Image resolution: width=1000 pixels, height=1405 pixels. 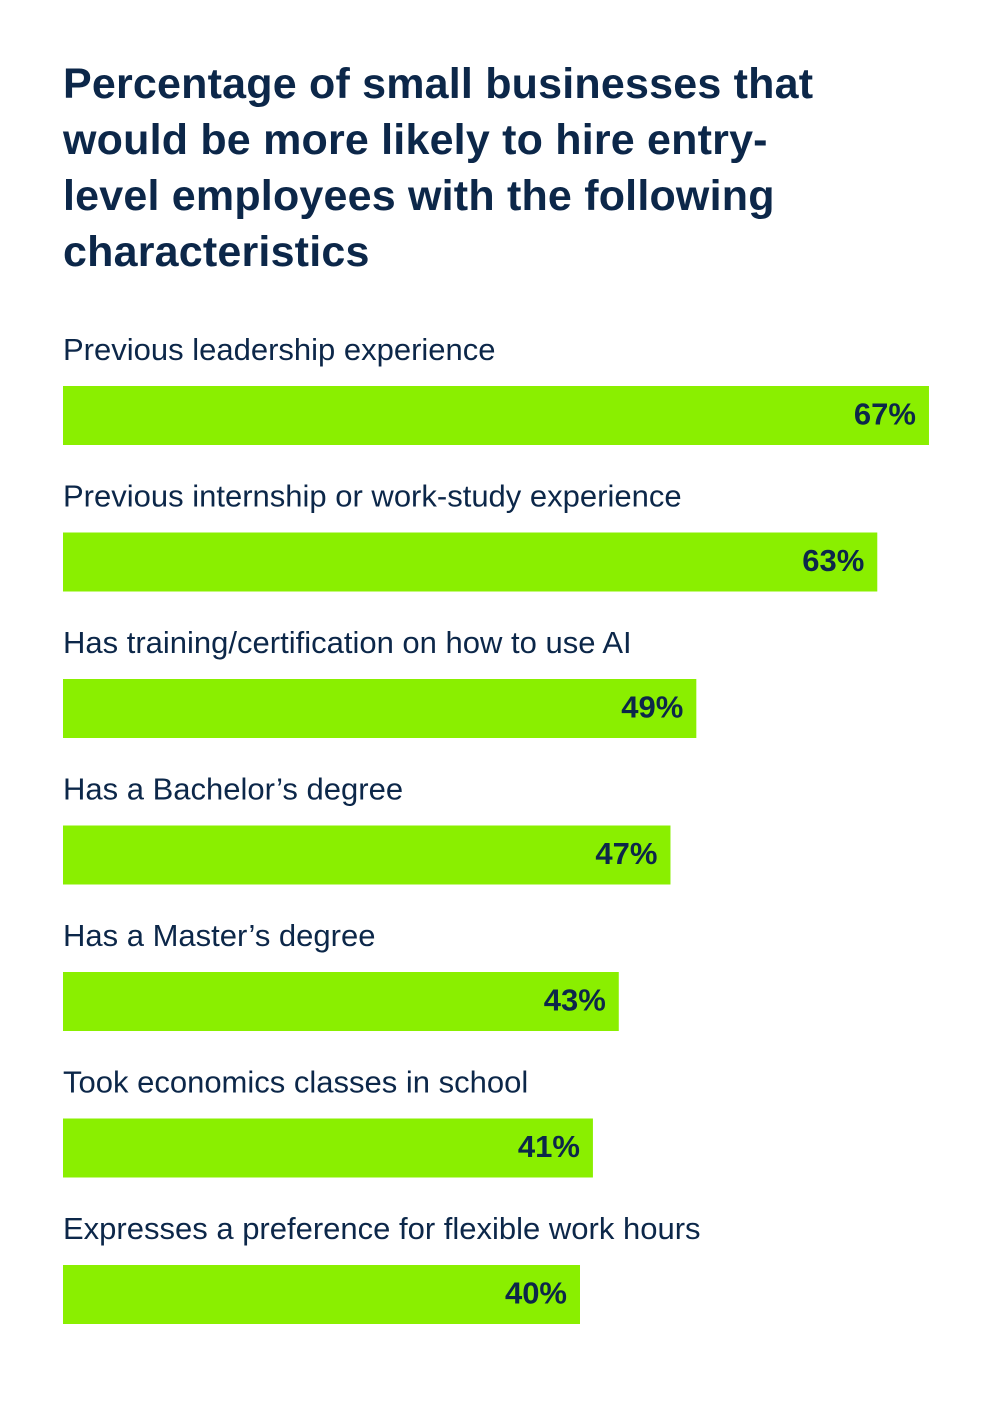 What do you see at coordinates (885, 414) in the screenshot?
I see `value-label: 67%` at bounding box center [885, 414].